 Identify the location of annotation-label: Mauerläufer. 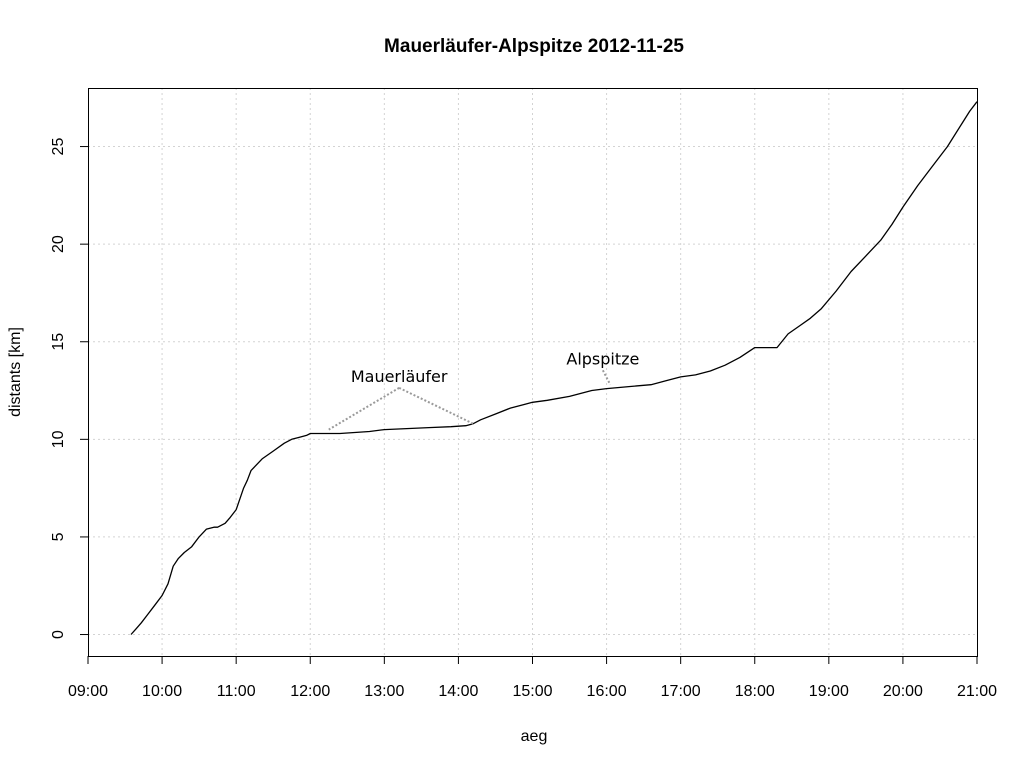
(399, 376).